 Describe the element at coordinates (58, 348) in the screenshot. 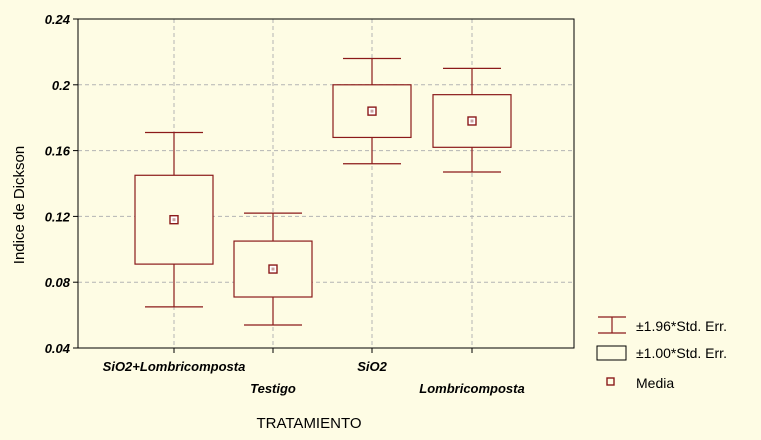

I see `y-tick-label: 0.04` at that location.